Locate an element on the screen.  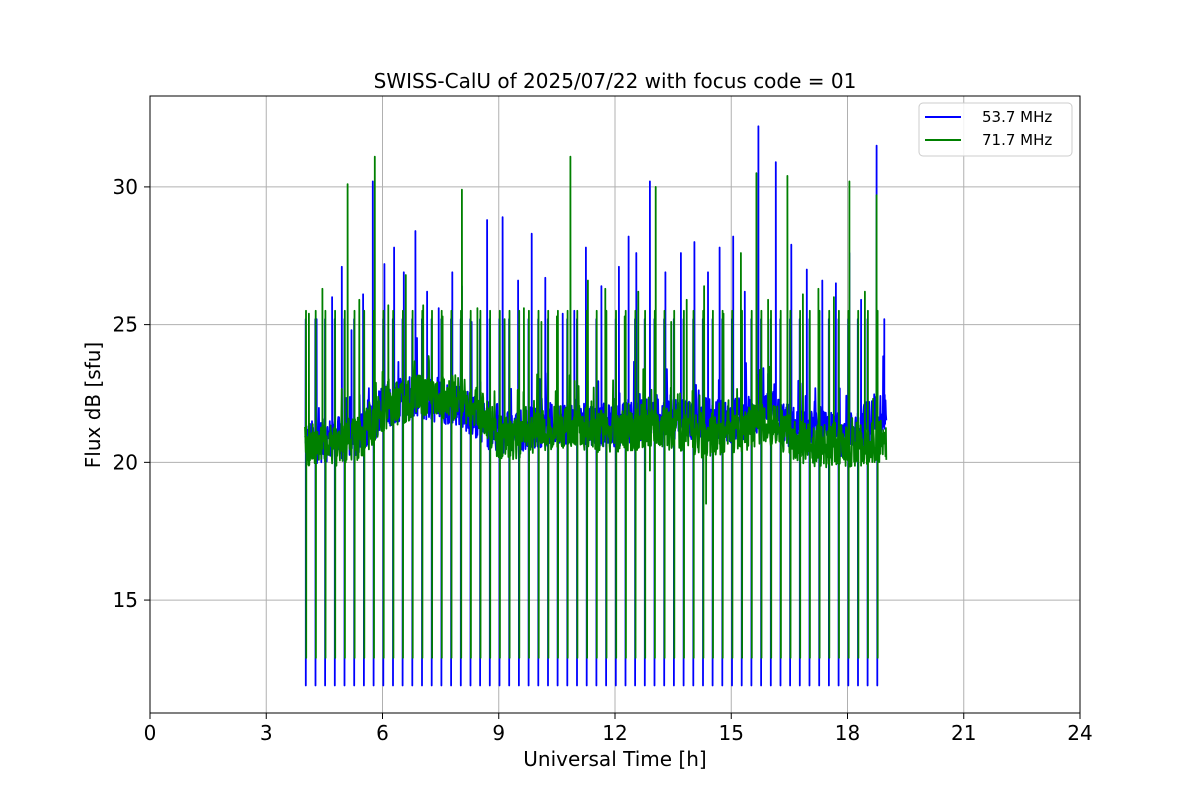
x-tick-label: 18 is located at coordinates (847, 733).